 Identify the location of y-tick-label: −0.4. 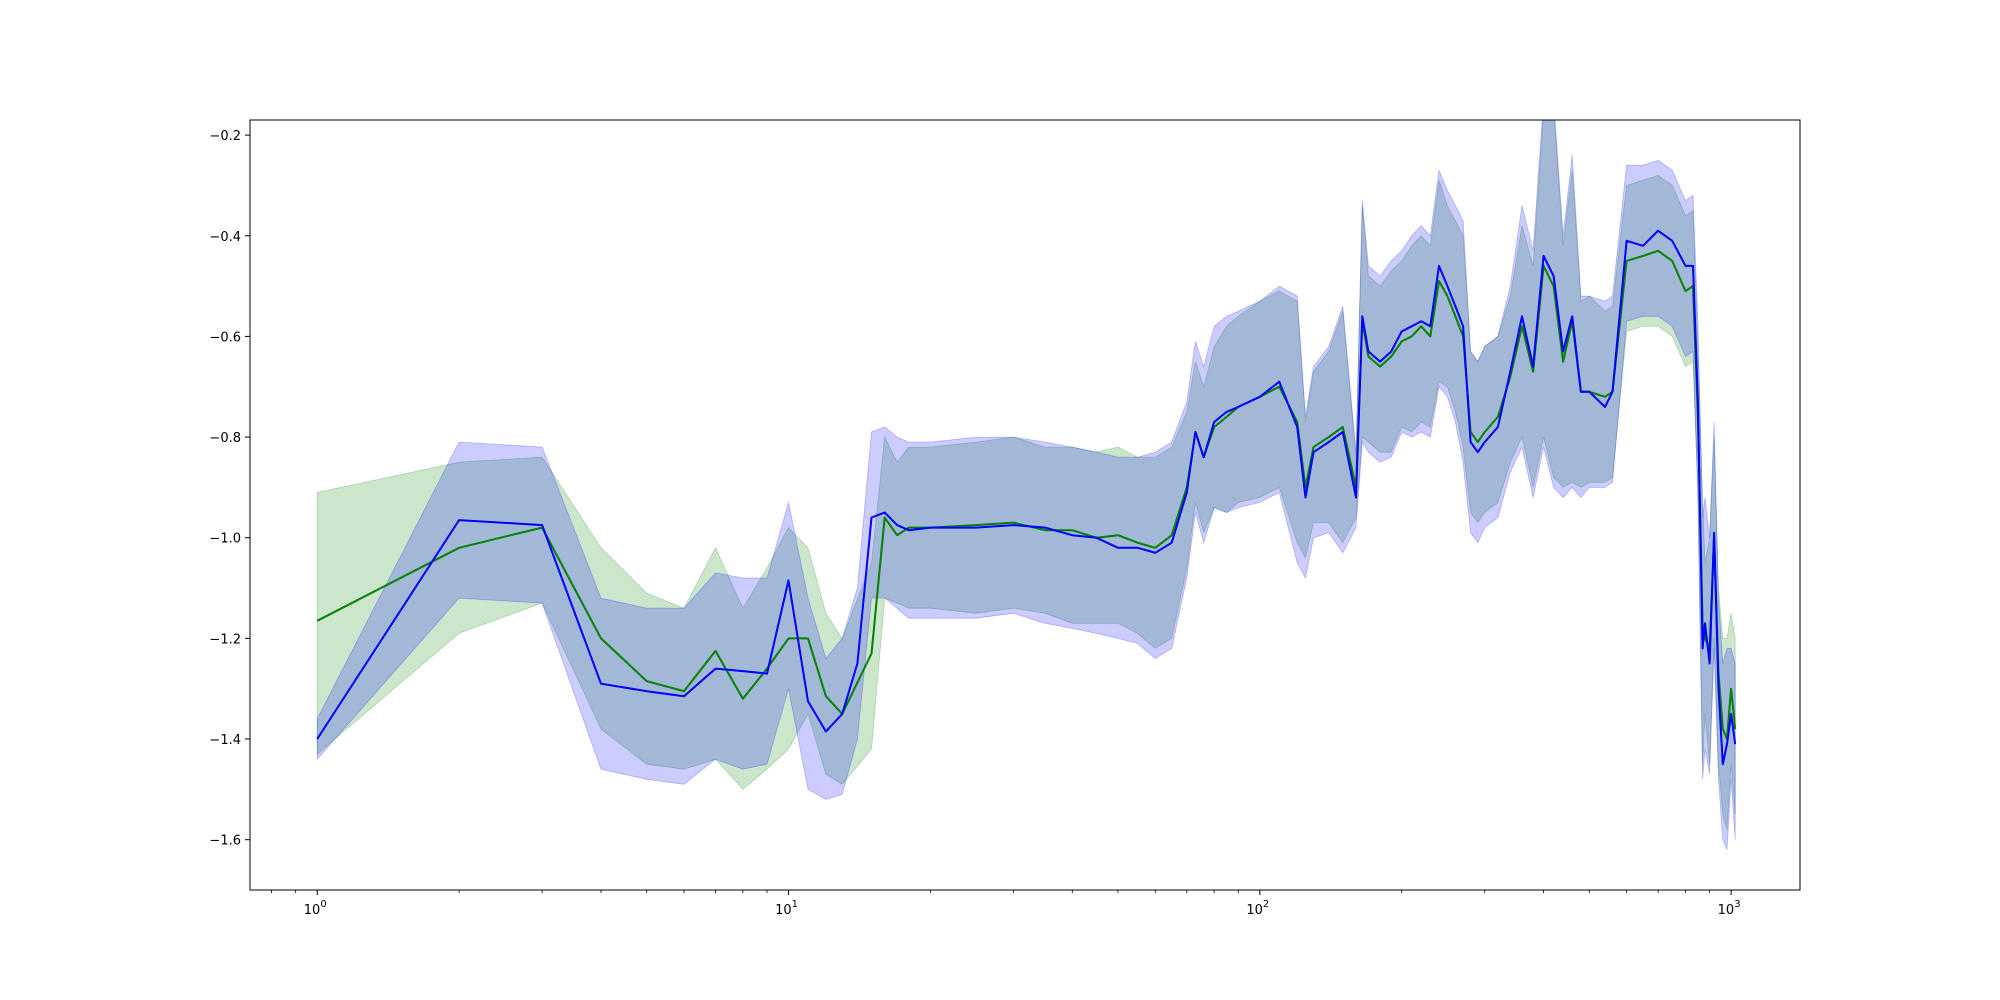
(225, 237).